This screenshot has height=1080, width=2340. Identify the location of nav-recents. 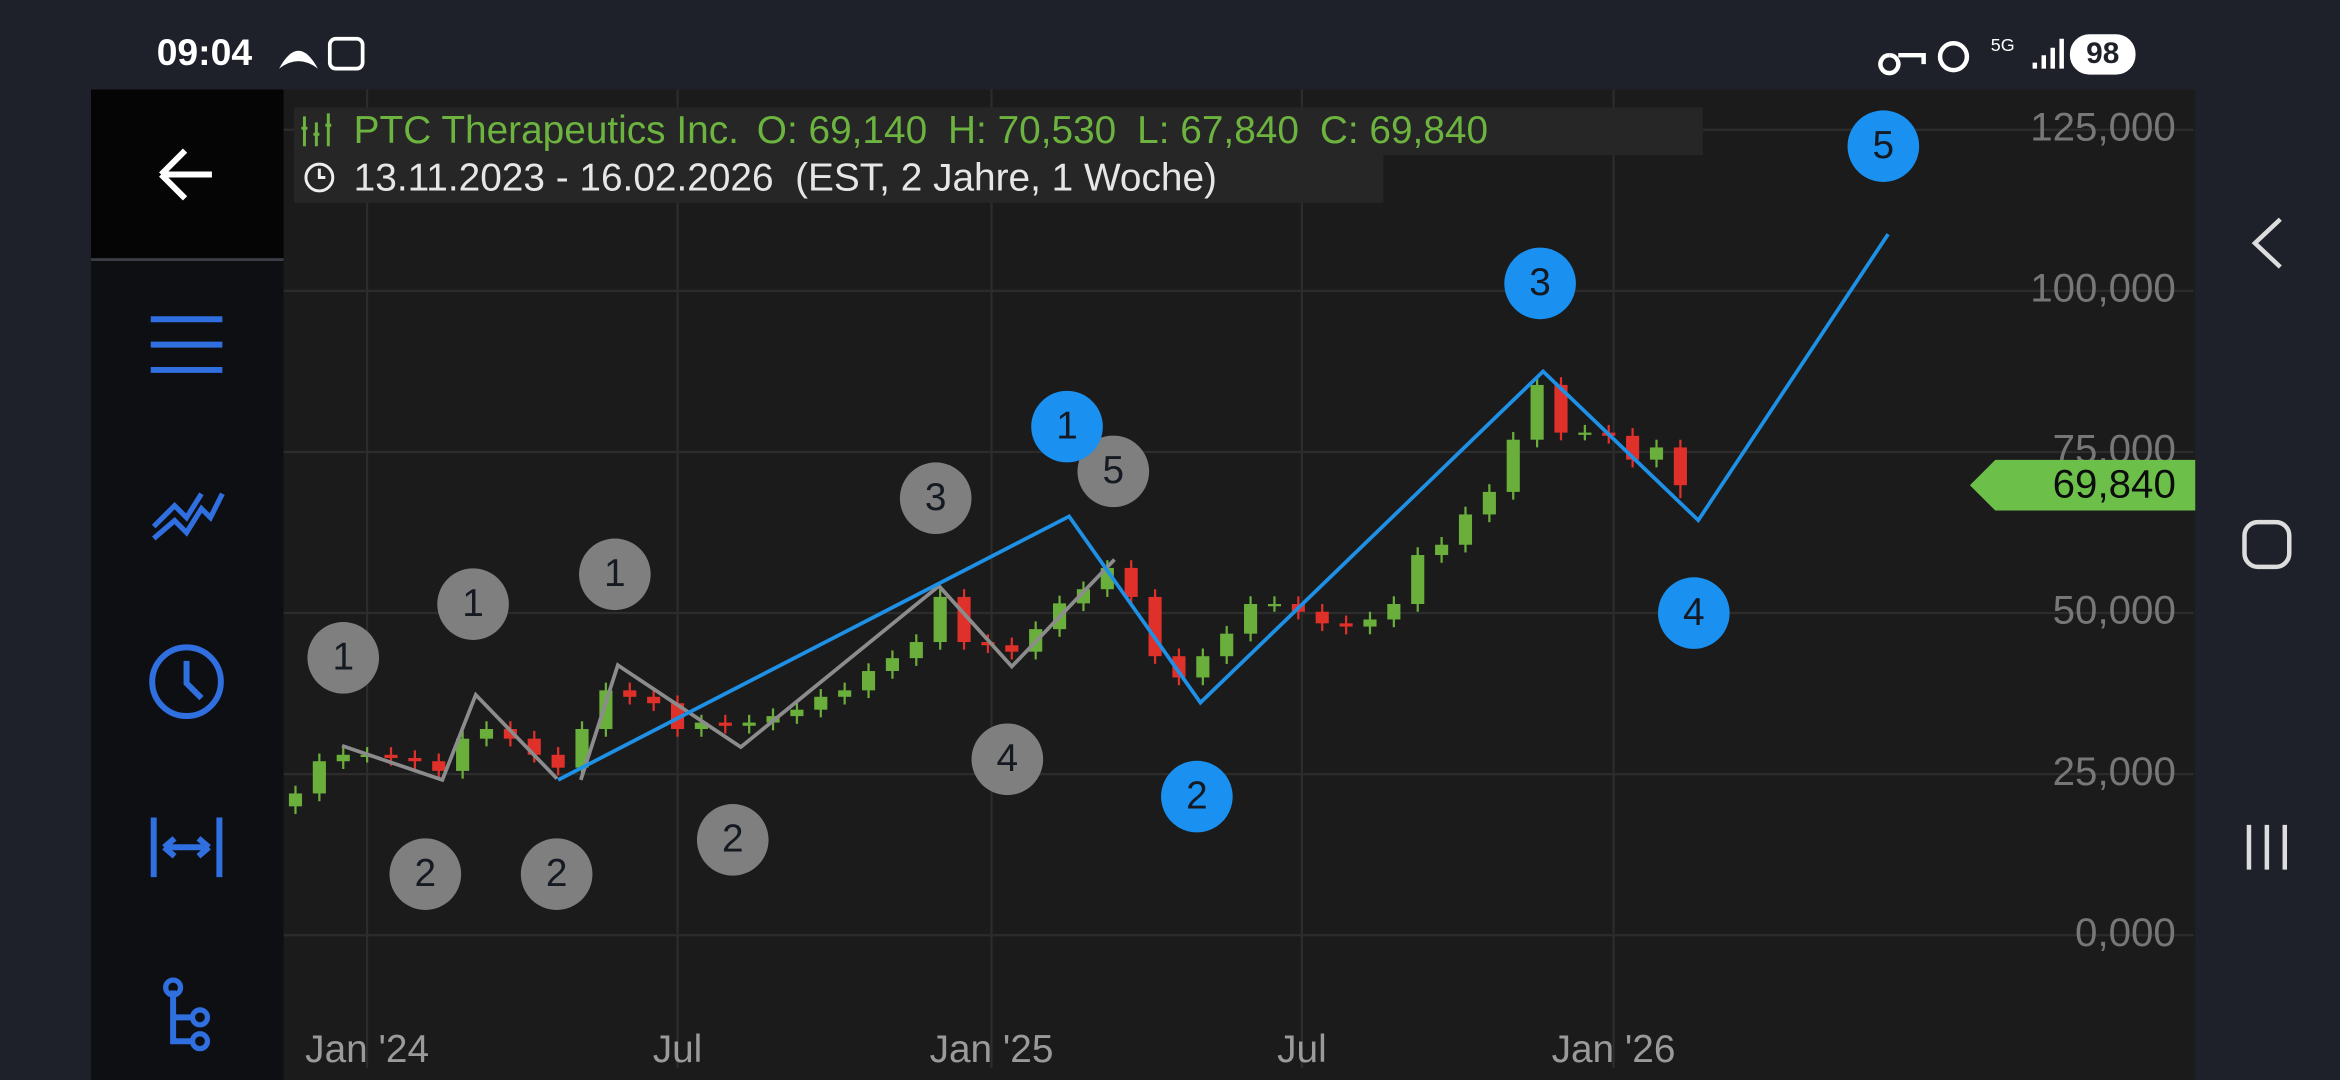
(2267, 847).